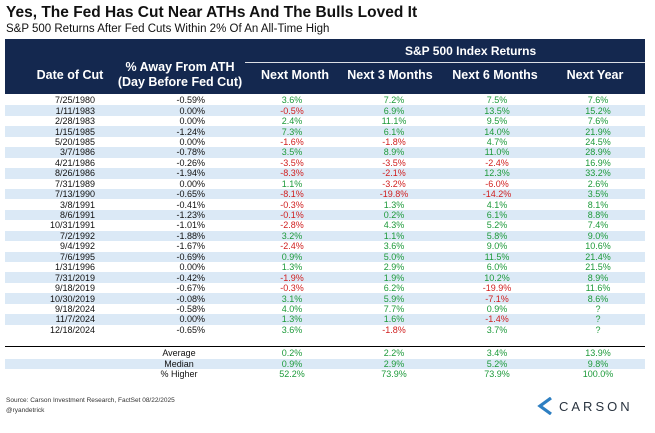 Image resolution: width=655 pixels, height=433 pixels. Describe the element at coordinates (394, 162) in the screenshot. I see `cell-next-3-months: -3.5%` at that location.